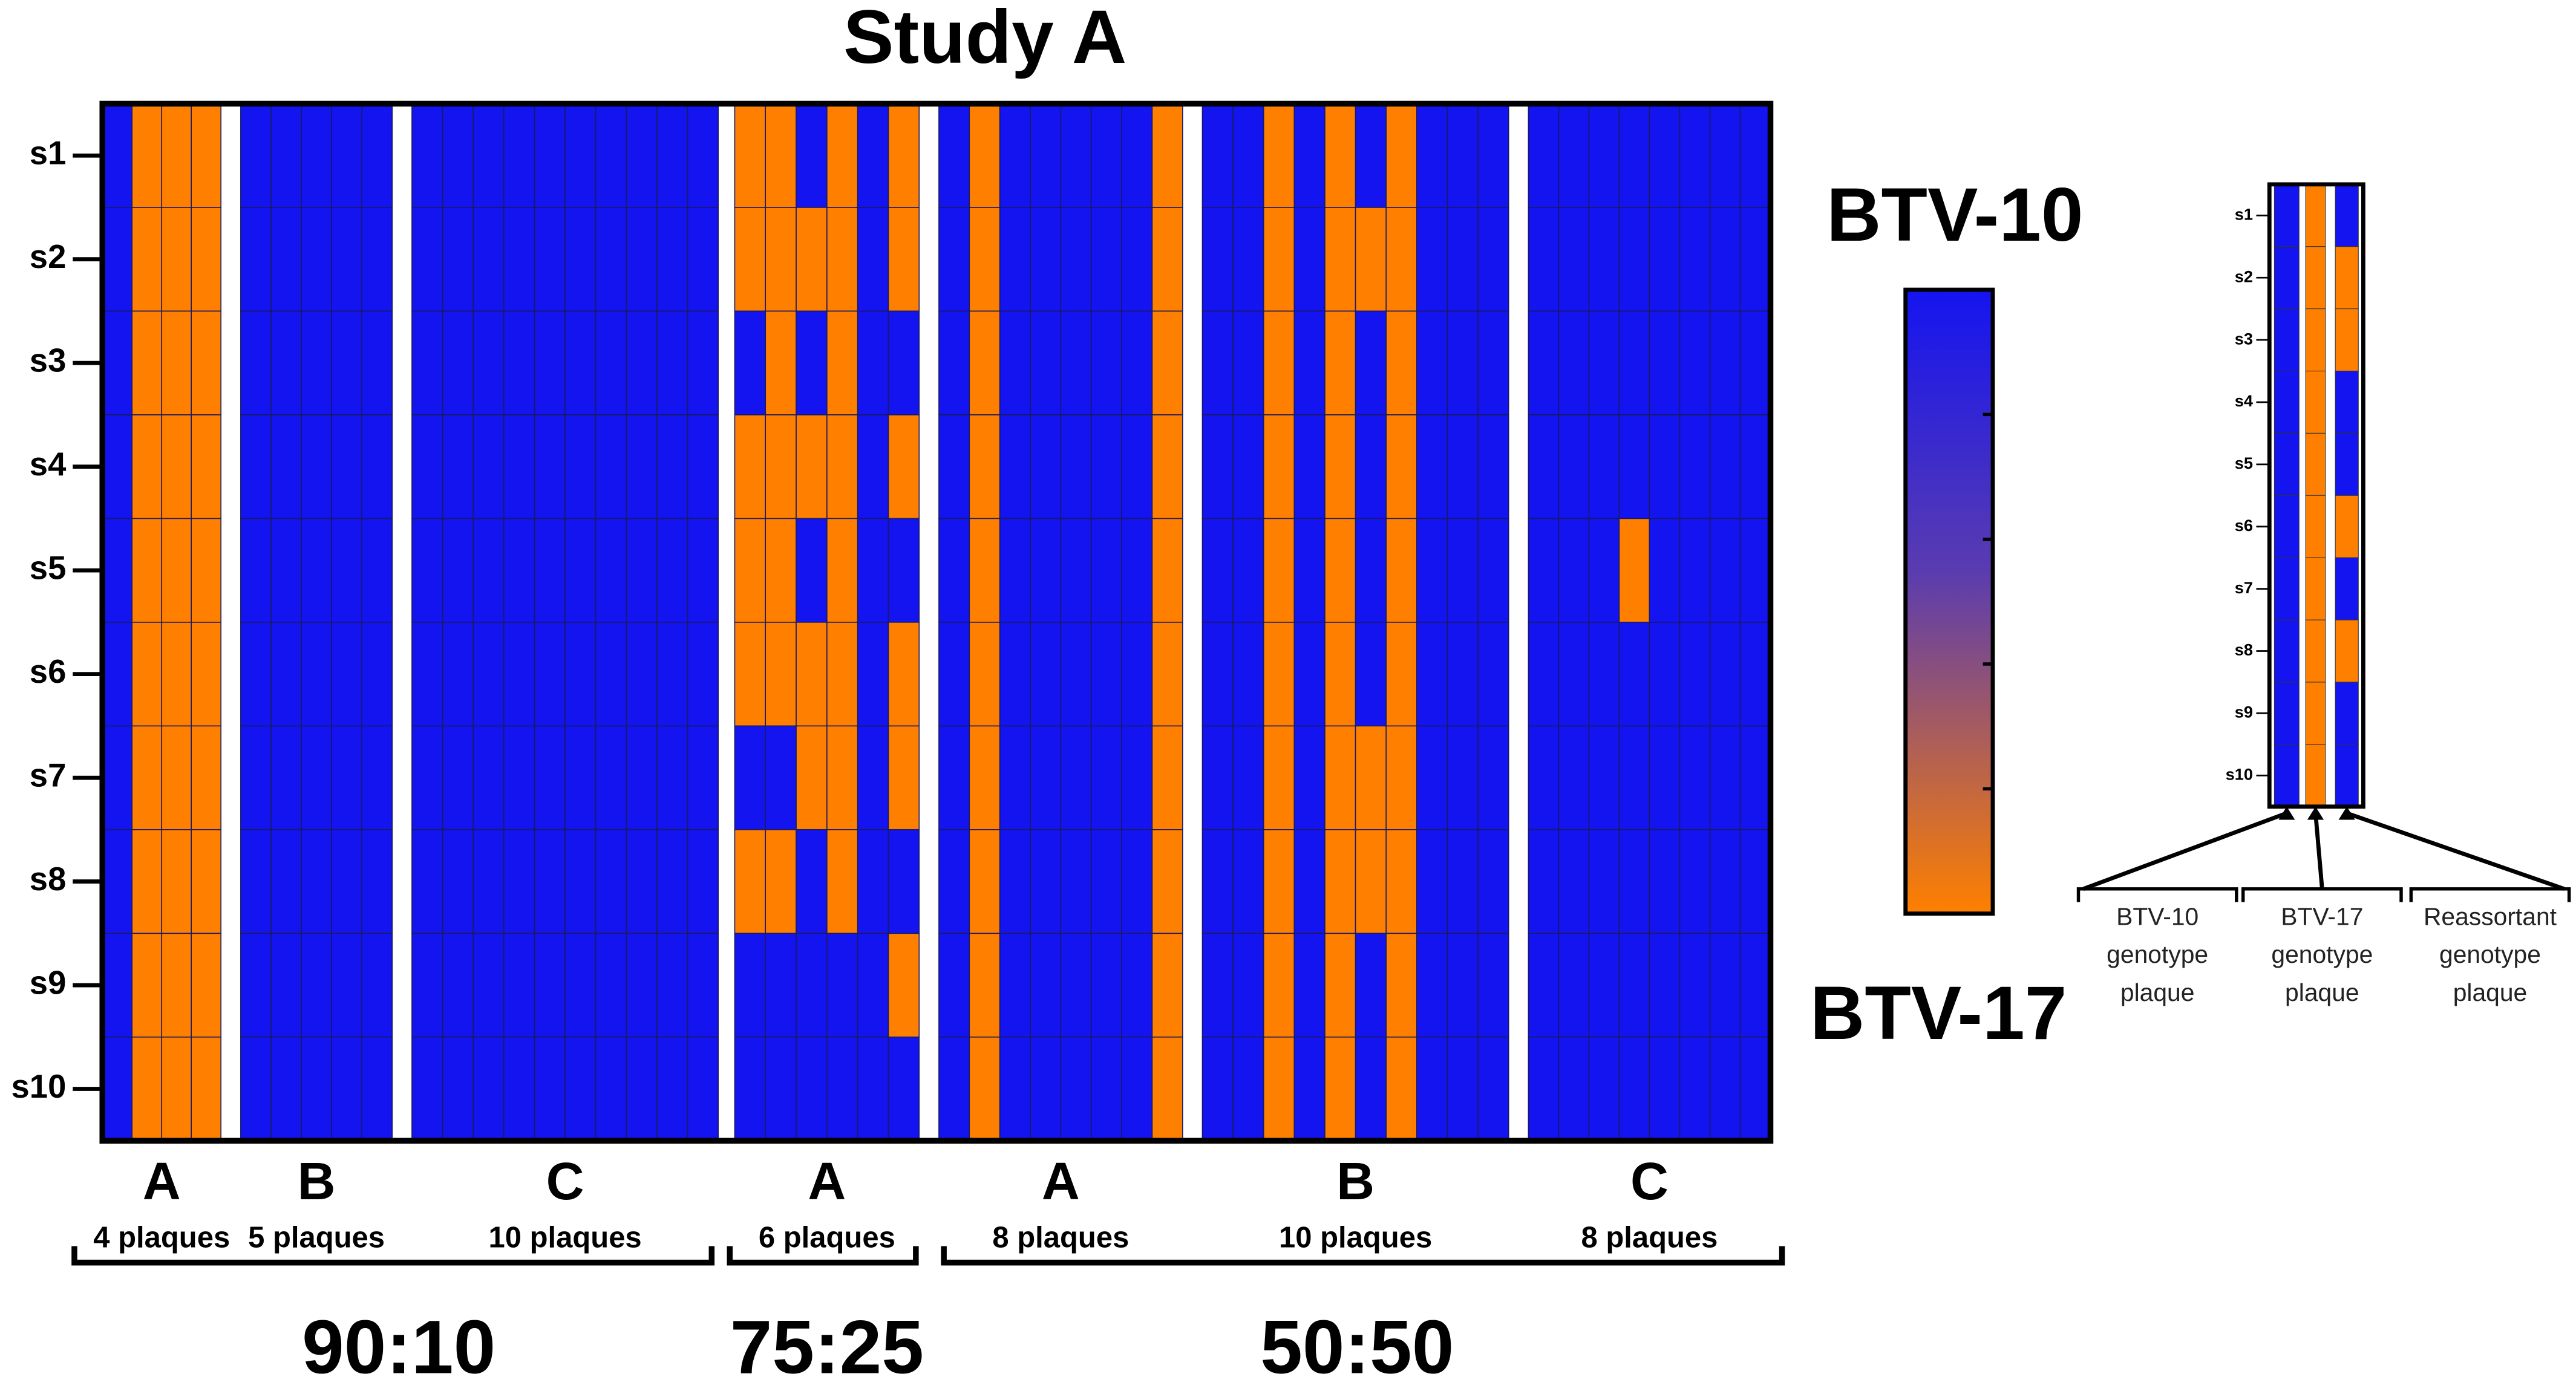  I want to click on inset-arrowhead, so click(2286, 813).